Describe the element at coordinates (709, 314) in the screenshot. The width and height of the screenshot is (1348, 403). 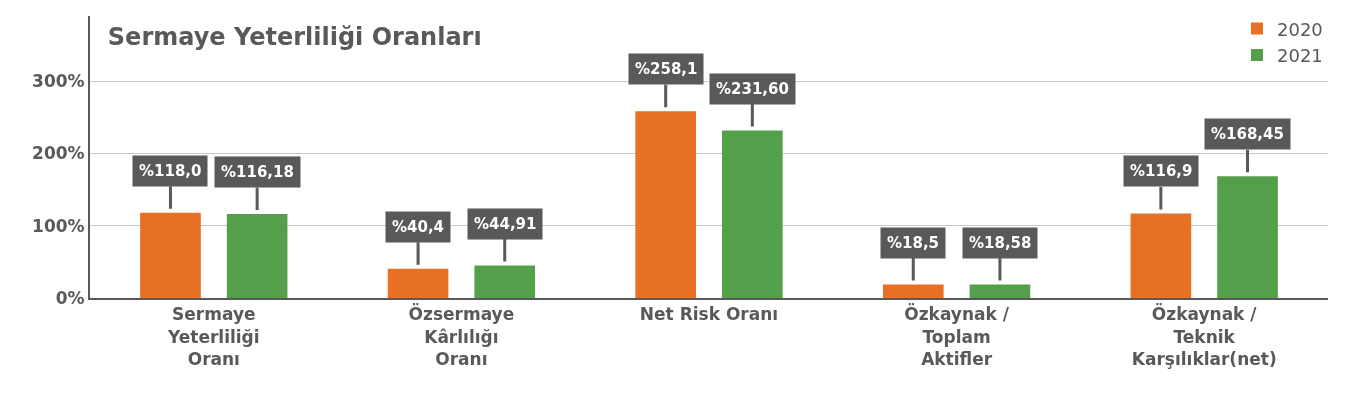
I see `x-tick-label: Net Risk Oranı` at that location.